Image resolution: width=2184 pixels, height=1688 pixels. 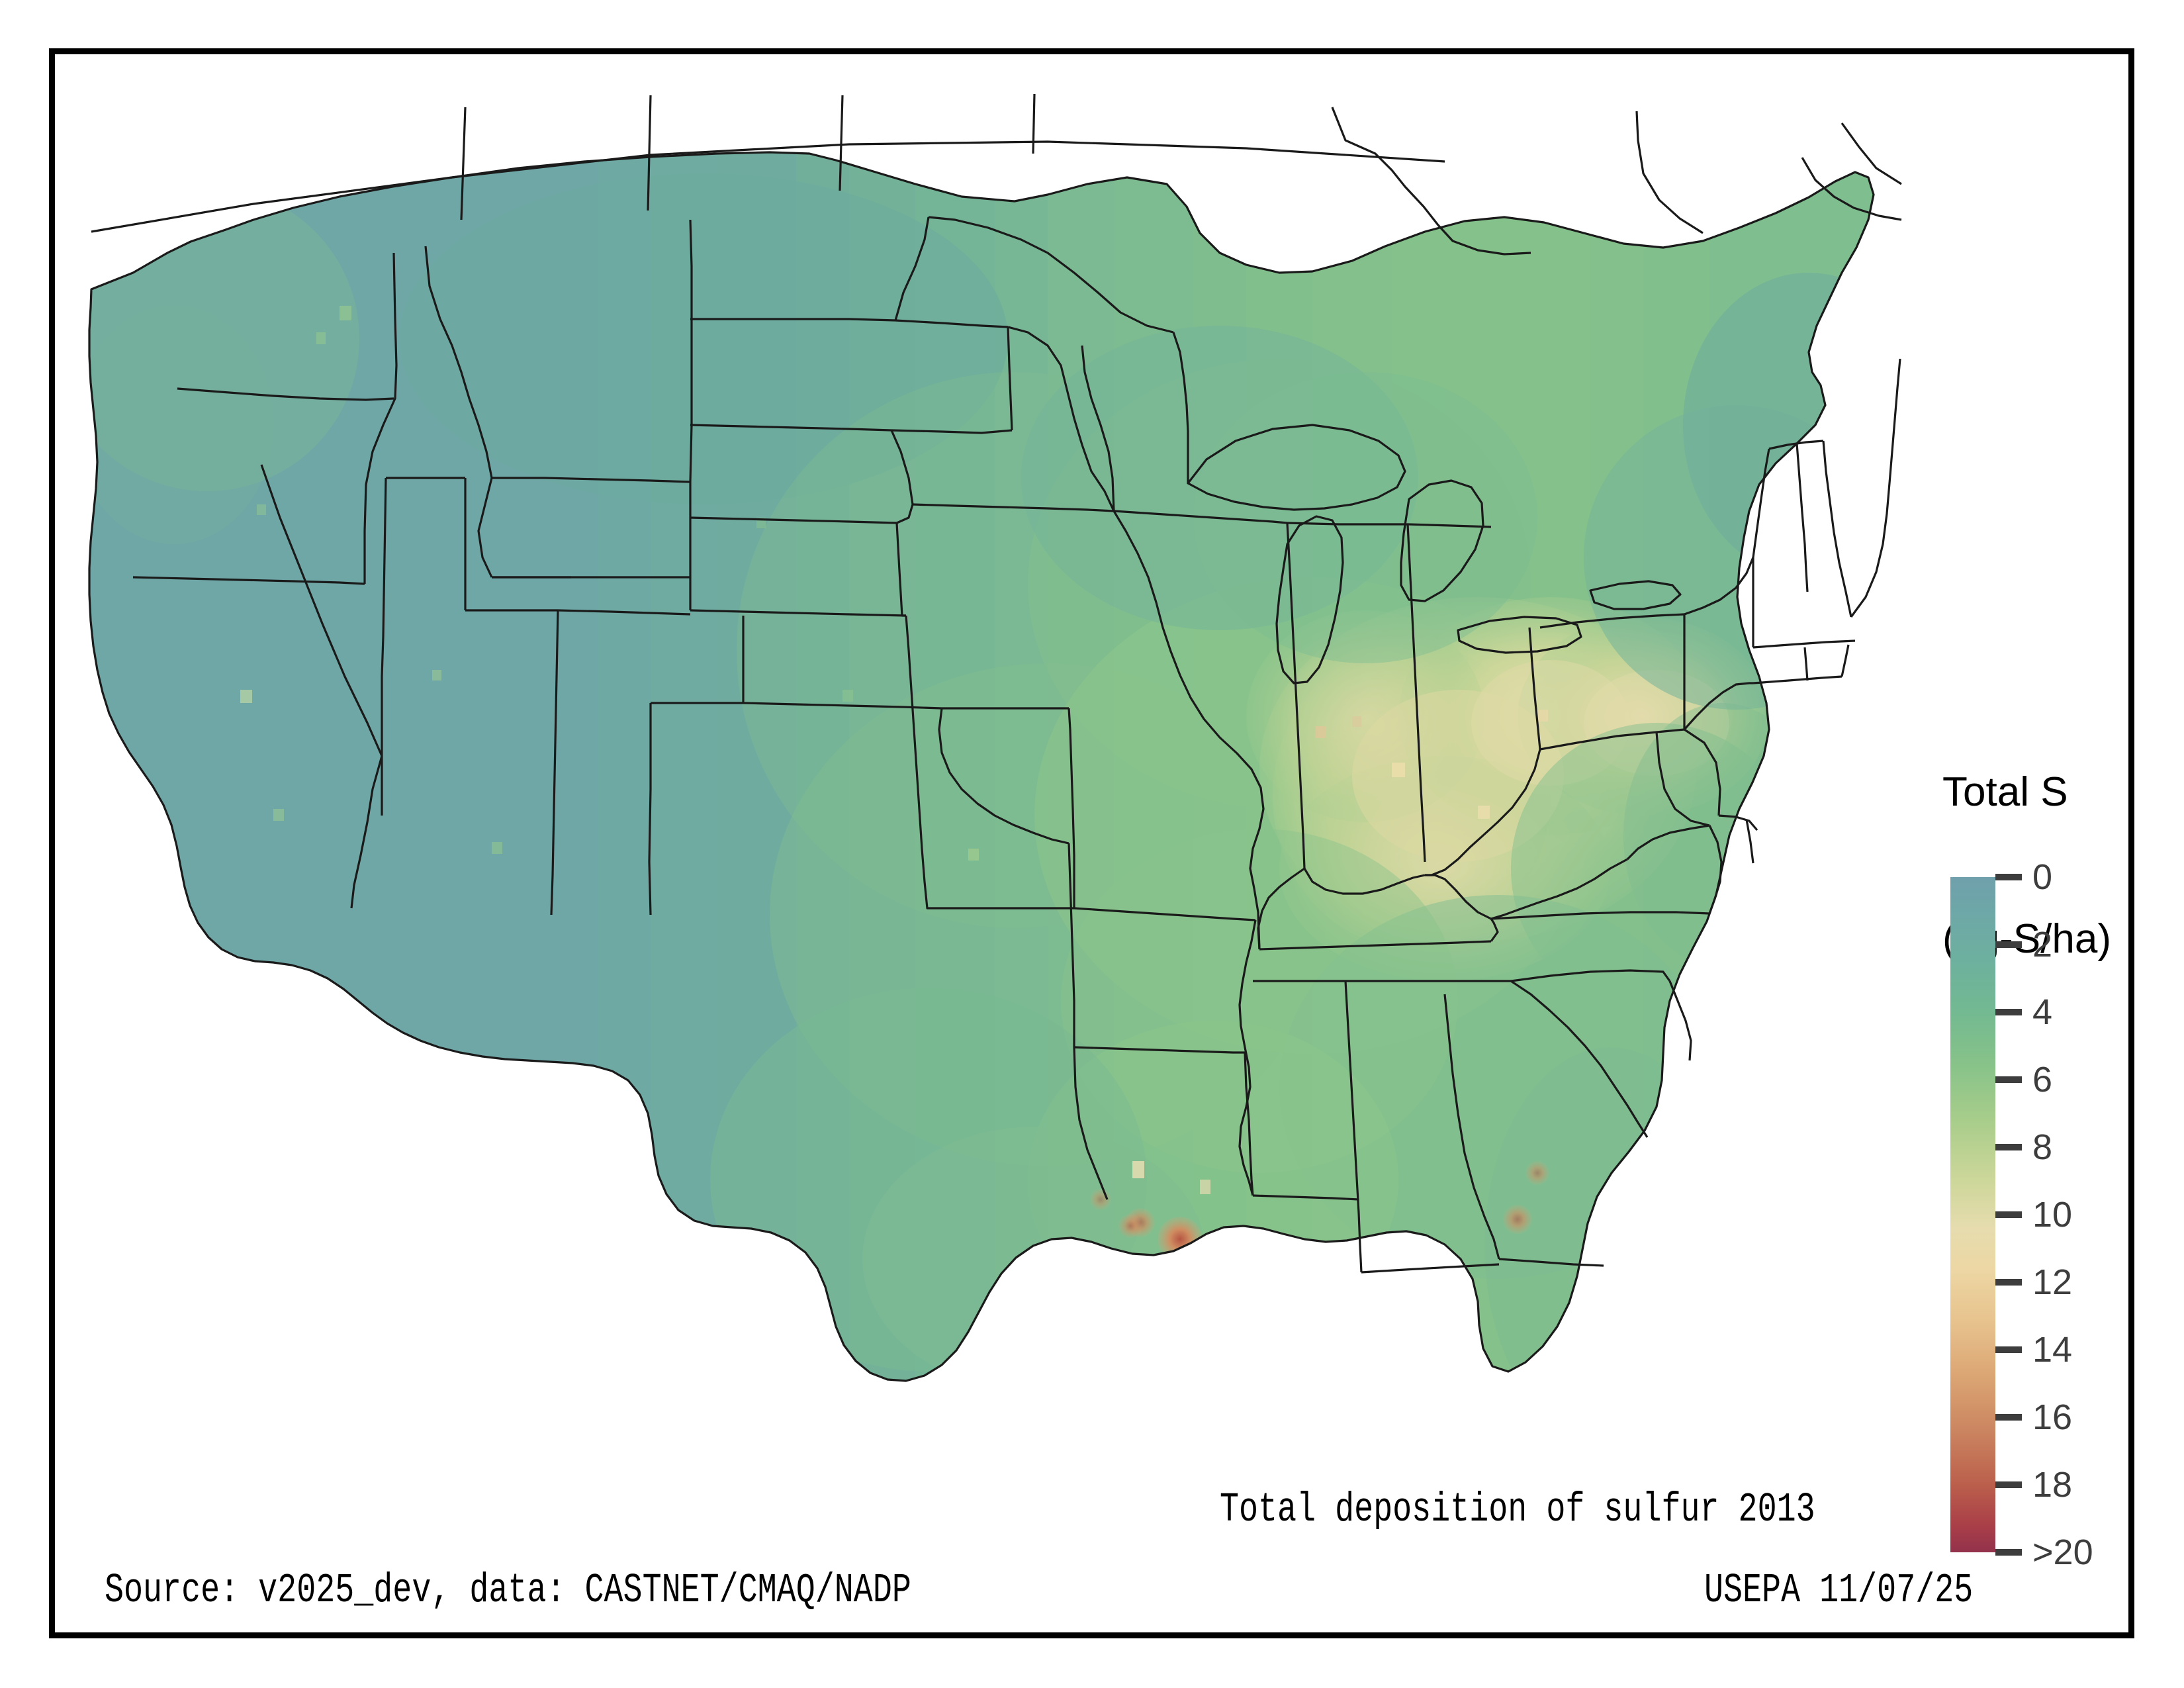 What do you see at coordinates (2042, 877) in the screenshot?
I see `colorbar-label-0: 0` at bounding box center [2042, 877].